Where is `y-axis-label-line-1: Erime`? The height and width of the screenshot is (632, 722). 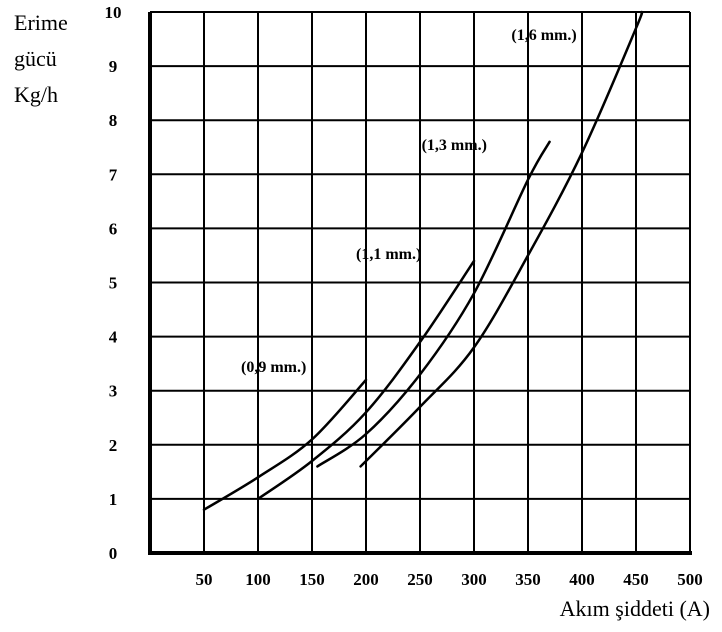 y-axis-label-line-1: Erime is located at coordinates (41, 22).